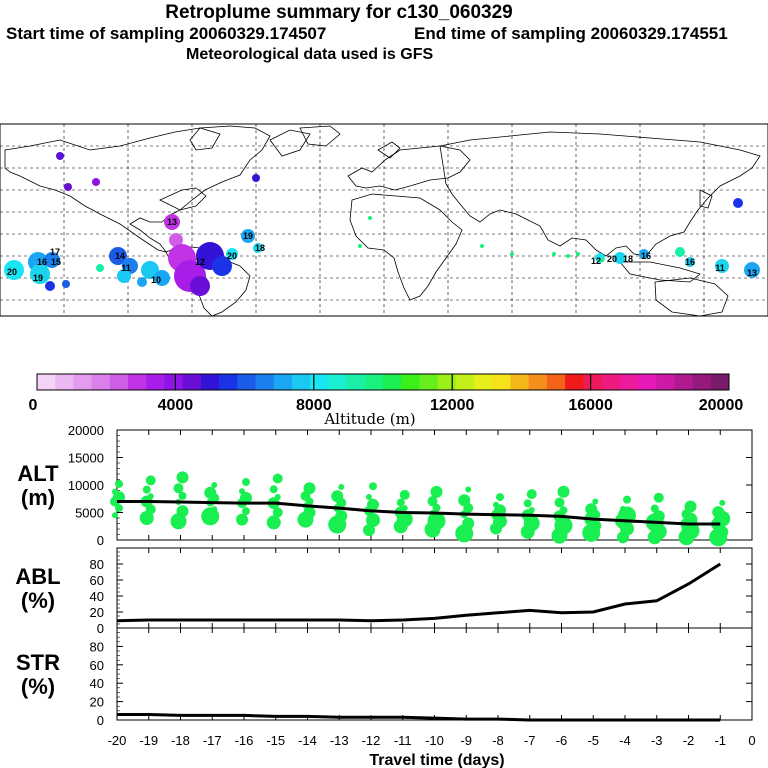  I want to click on x-tick-label: -19, so click(148, 740).